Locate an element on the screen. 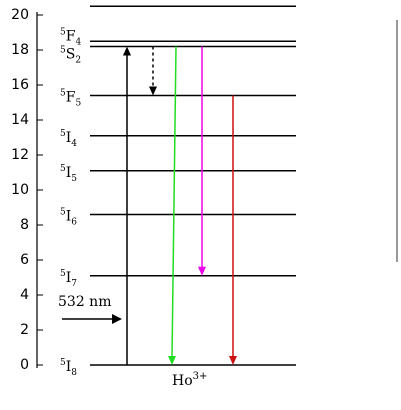  y-tick-label: 20 is located at coordinates (20, 15).